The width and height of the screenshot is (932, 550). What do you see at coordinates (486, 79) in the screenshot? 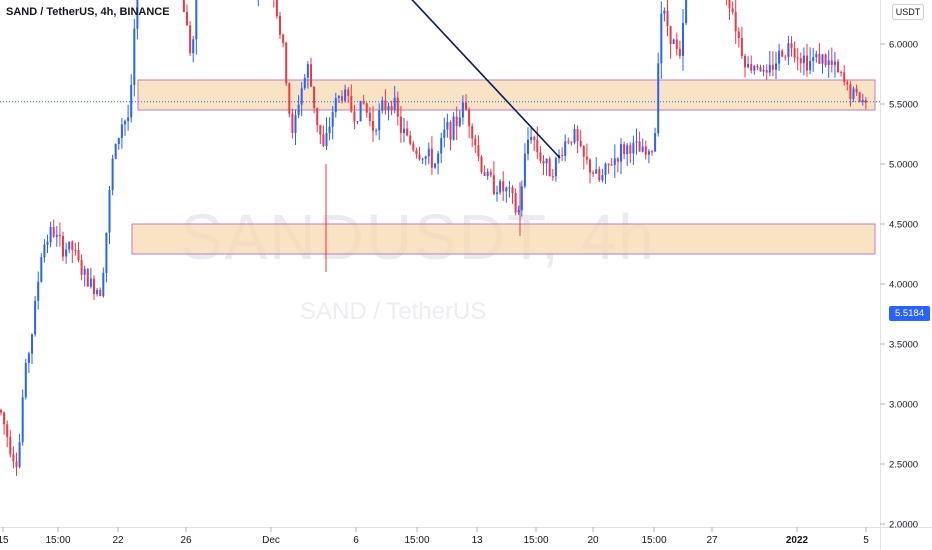
I see `descending-trendline` at bounding box center [486, 79].